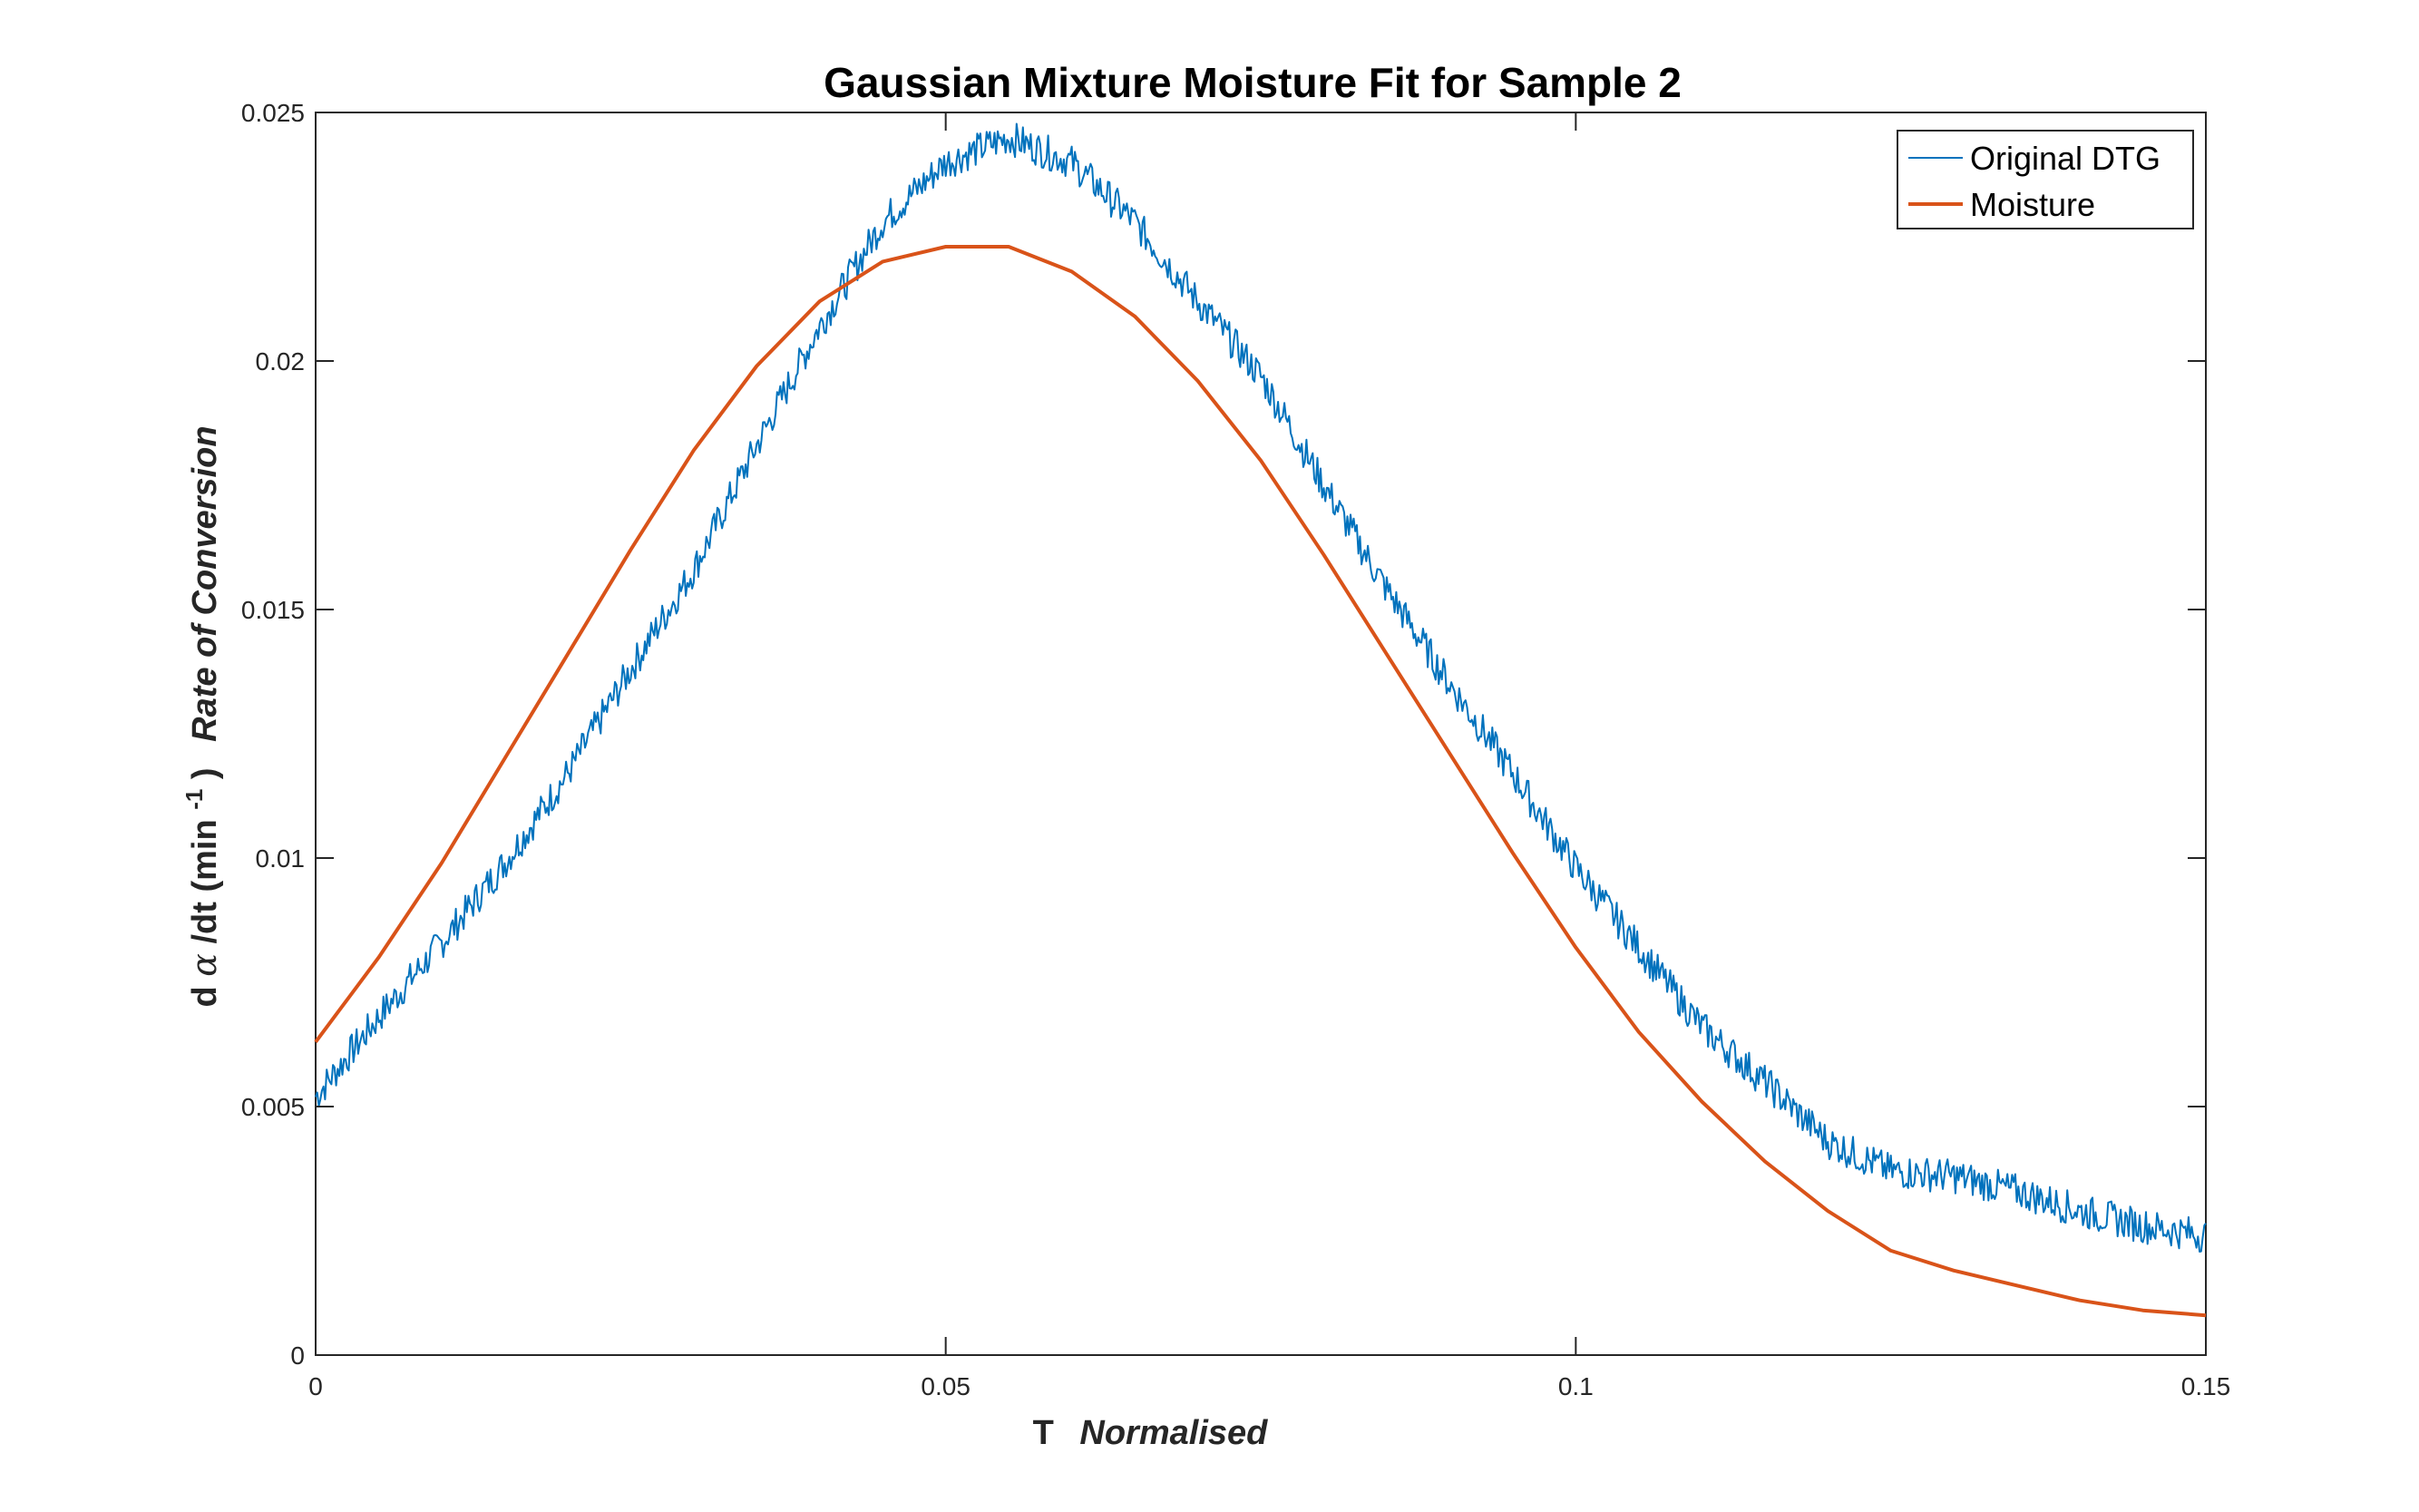 The width and height of the screenshot is (2419, 1512). I want to click on y-axis-label-symbol: α, so click(204, 965).